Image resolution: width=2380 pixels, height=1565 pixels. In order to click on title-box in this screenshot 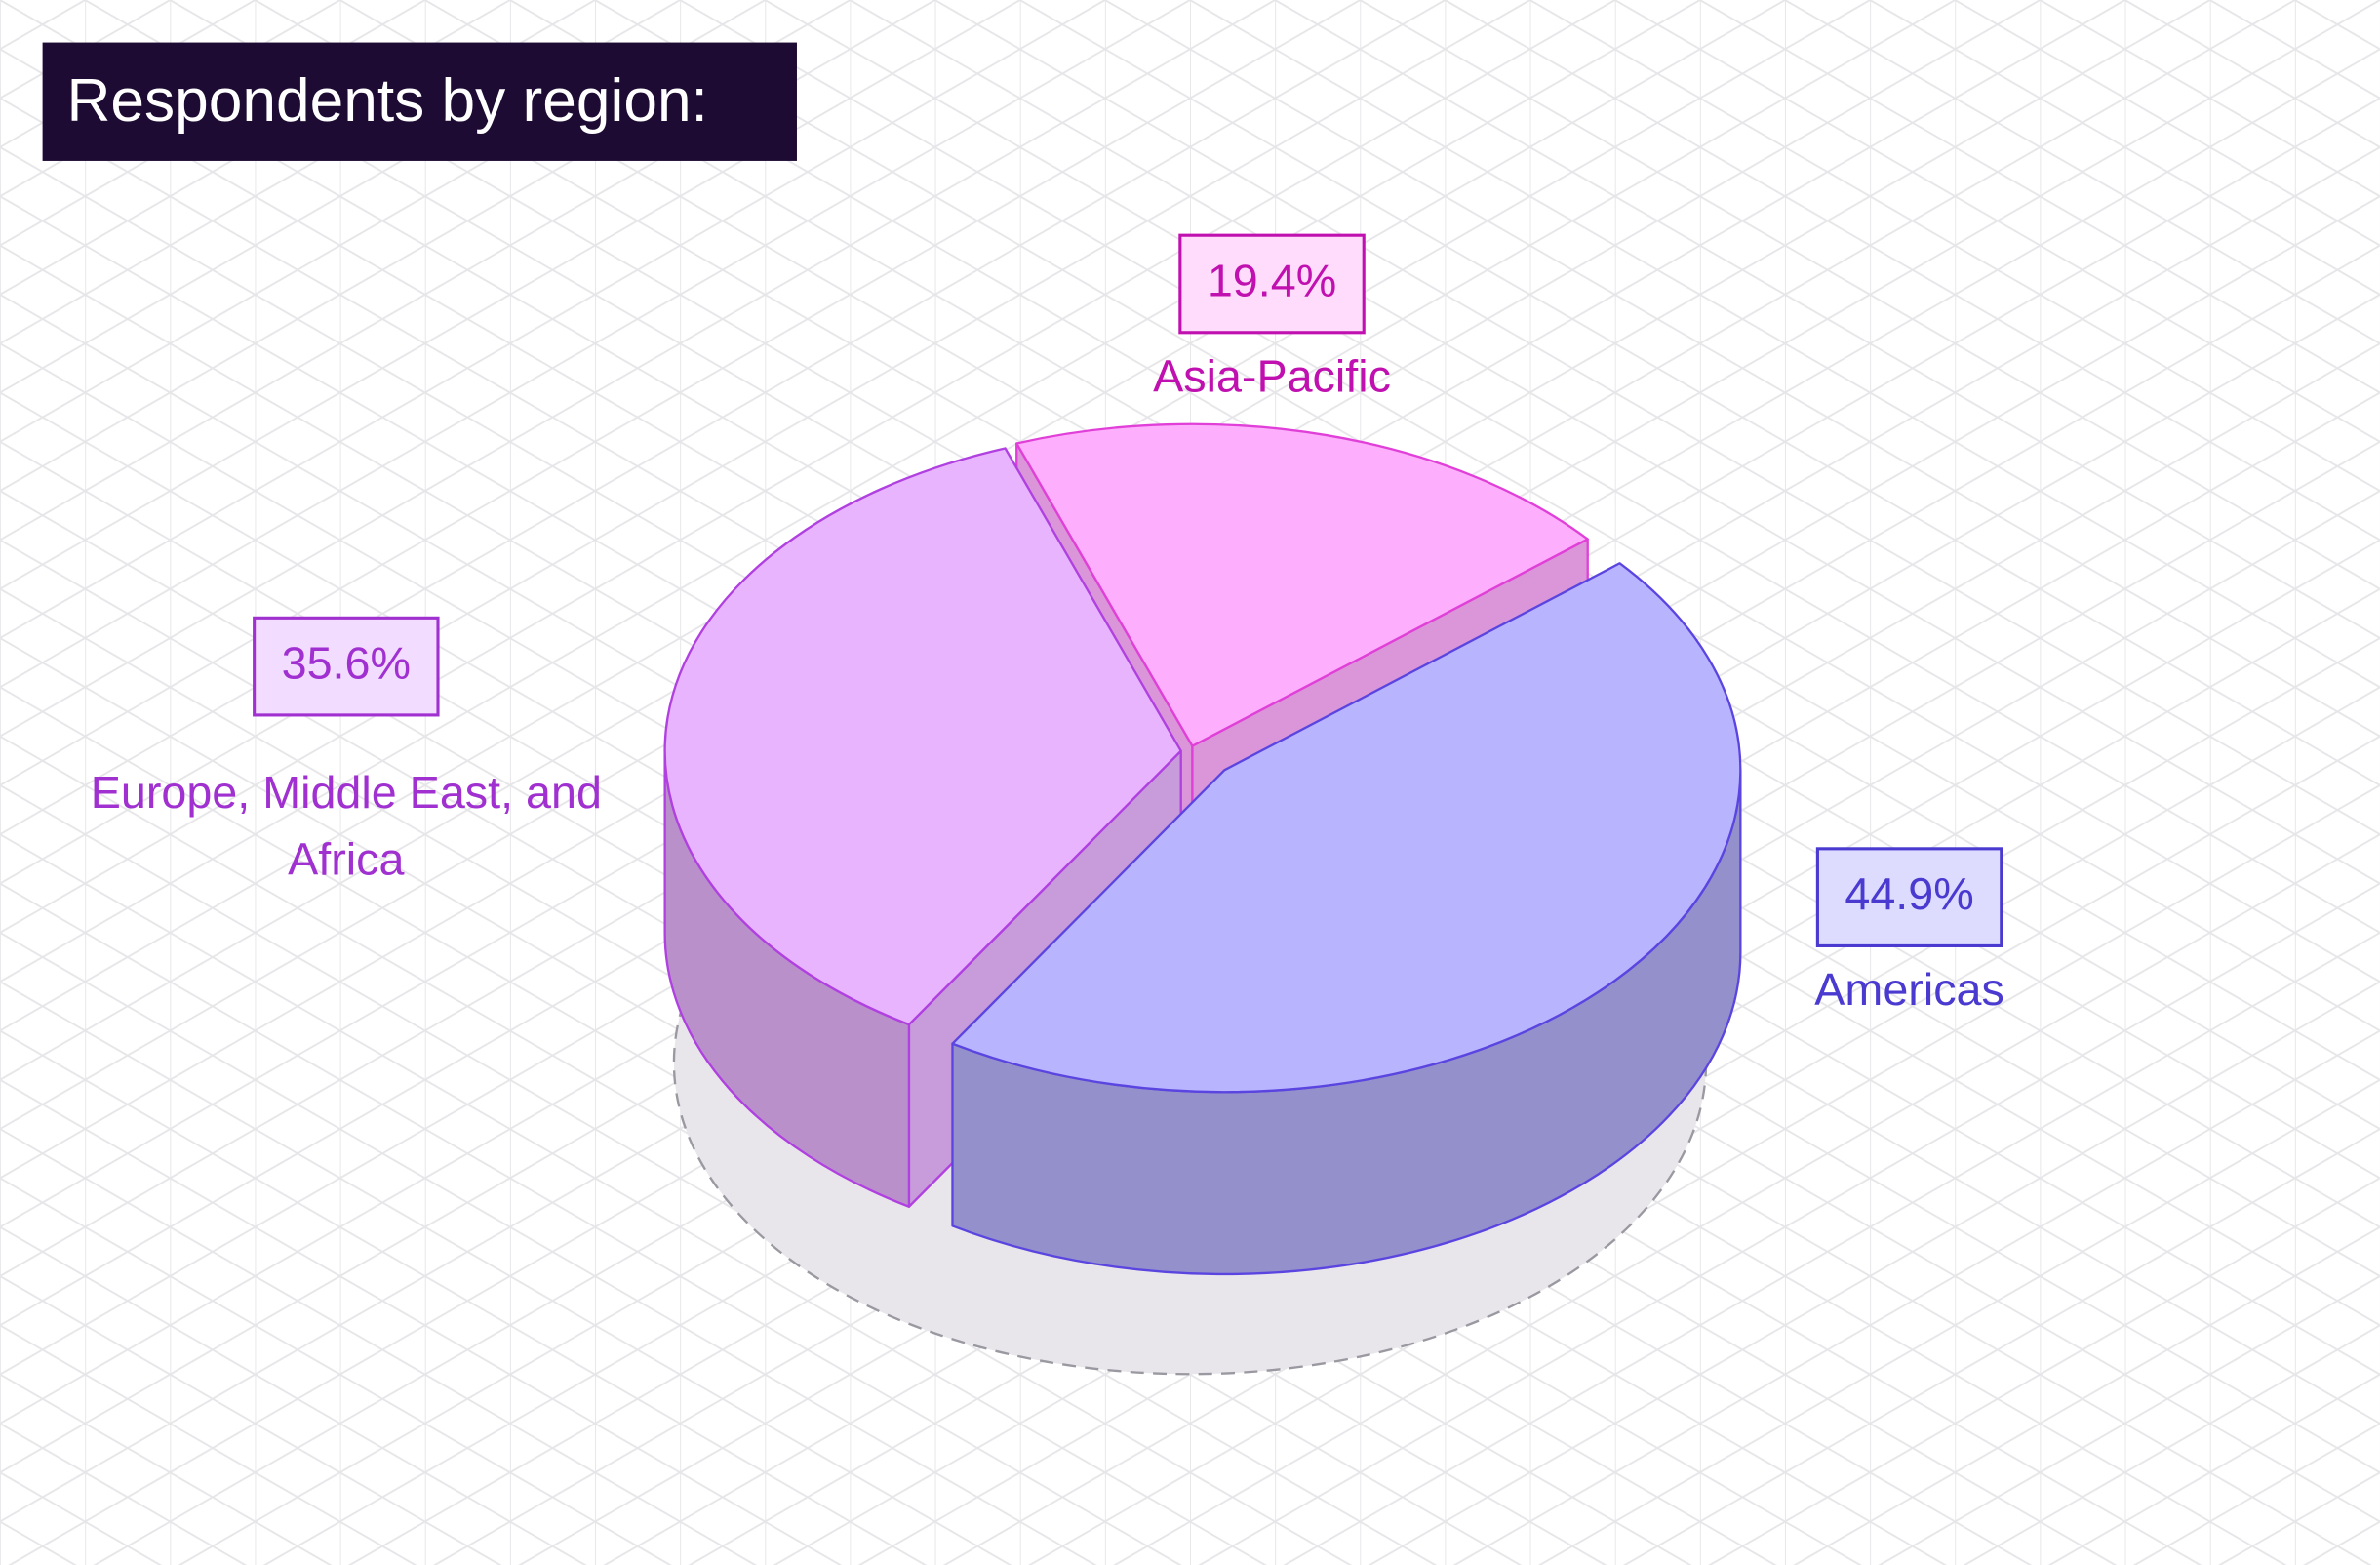, I will do `click(419, 101)`.